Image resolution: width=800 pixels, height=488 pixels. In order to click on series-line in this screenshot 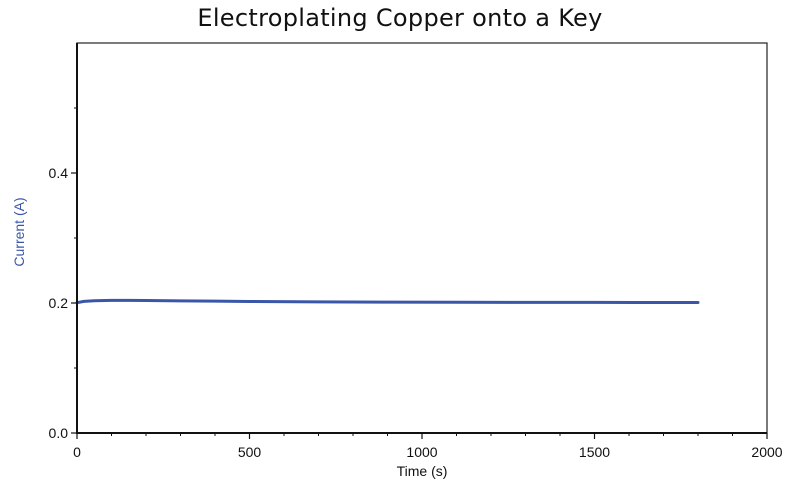, I will do `click(387, 301)`.